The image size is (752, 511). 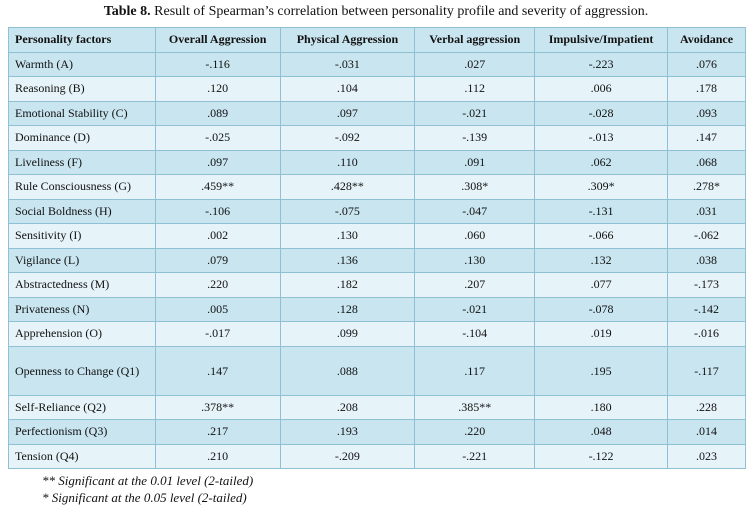 I want to click on cell-value: .068, so click(x=706, y=162).